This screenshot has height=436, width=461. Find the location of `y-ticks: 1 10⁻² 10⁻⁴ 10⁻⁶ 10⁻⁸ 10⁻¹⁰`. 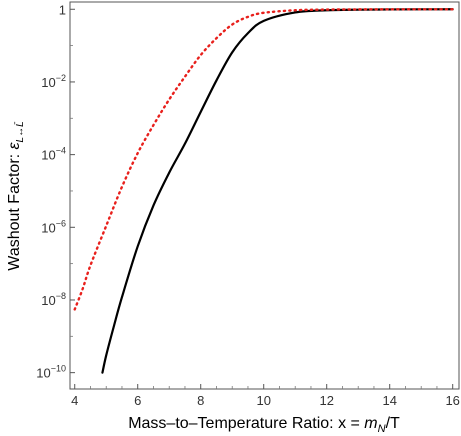

y-ticks: 1 10⁻² 10⁻⁴ 10⁻⁶ 10⁻⁸ 10⁻¹⁰ is located at coordinates (55, 191).